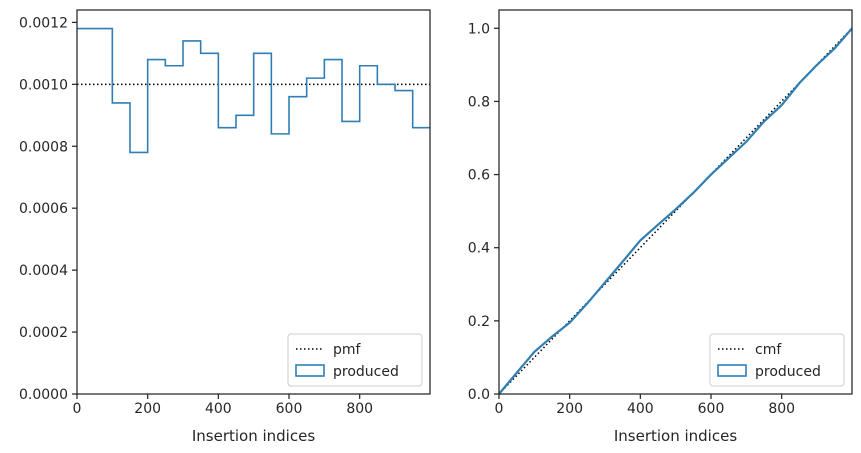  I want to click on y-tick-label: 0.8, so click(479, 102).